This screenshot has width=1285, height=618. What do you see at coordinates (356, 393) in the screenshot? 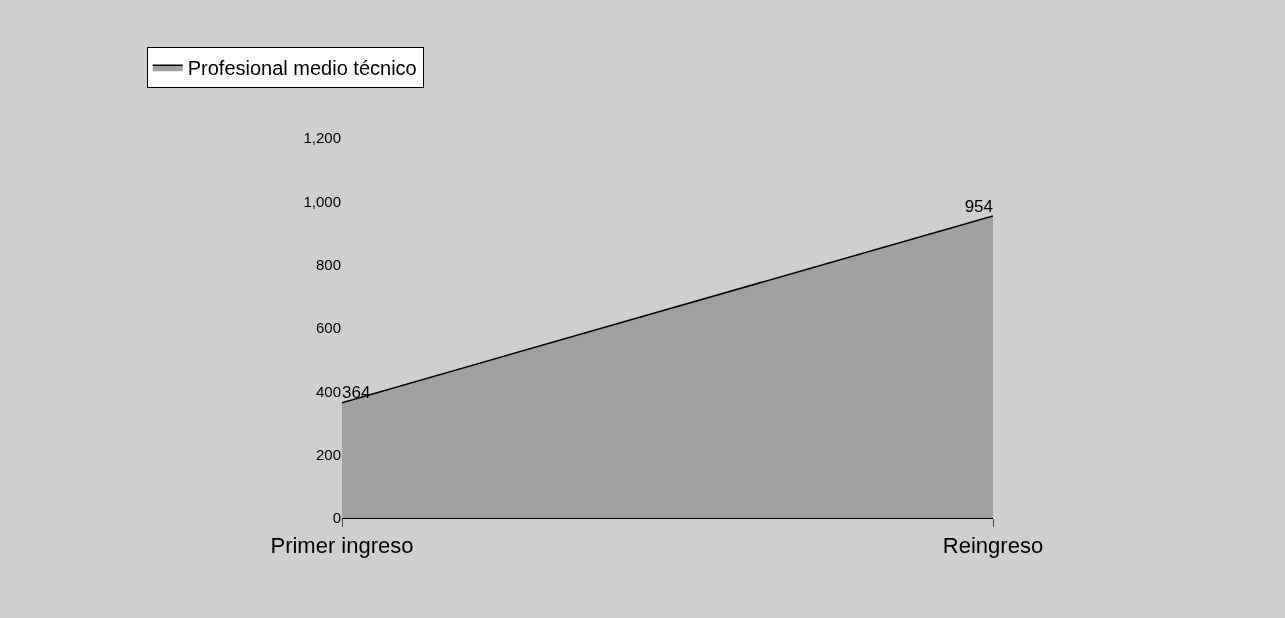
I see `data-label: 364` at bounding box center [356, 393].